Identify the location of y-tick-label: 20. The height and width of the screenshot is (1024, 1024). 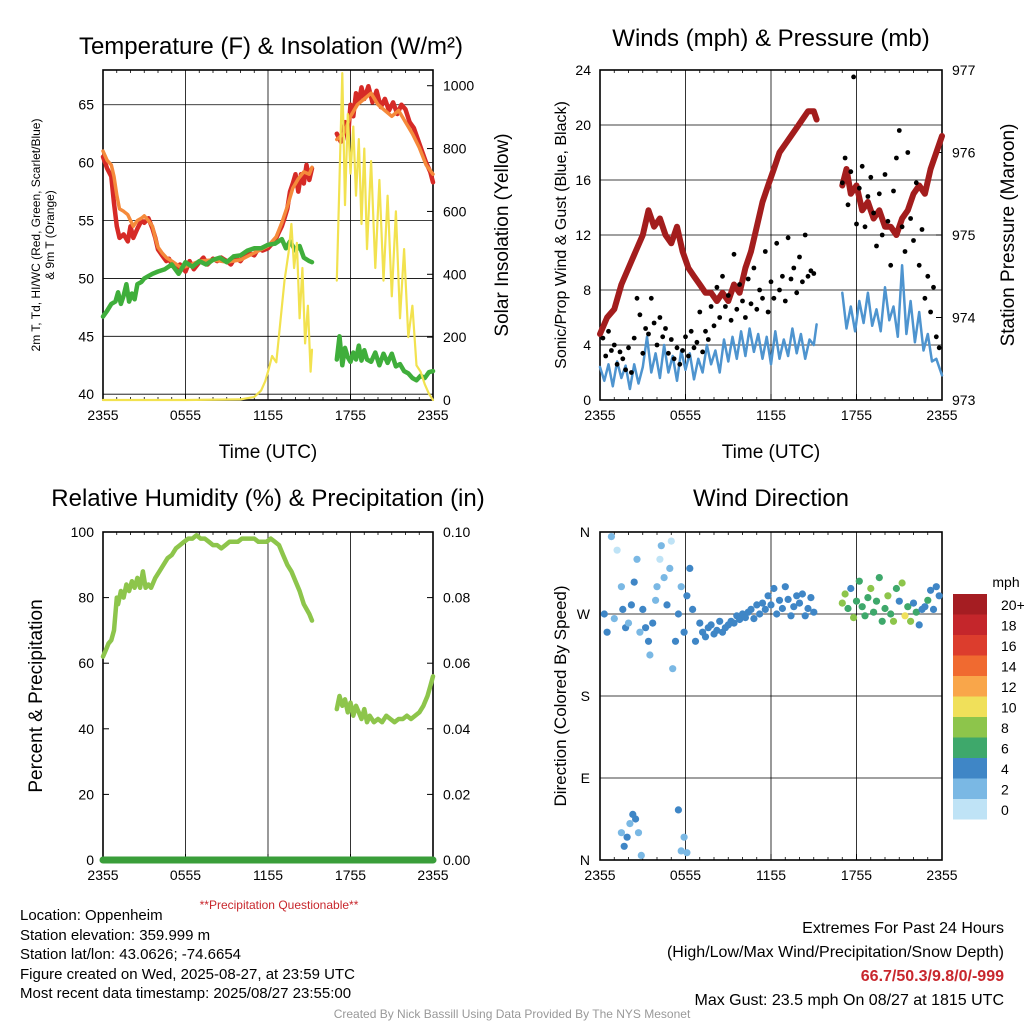
(583, 125).